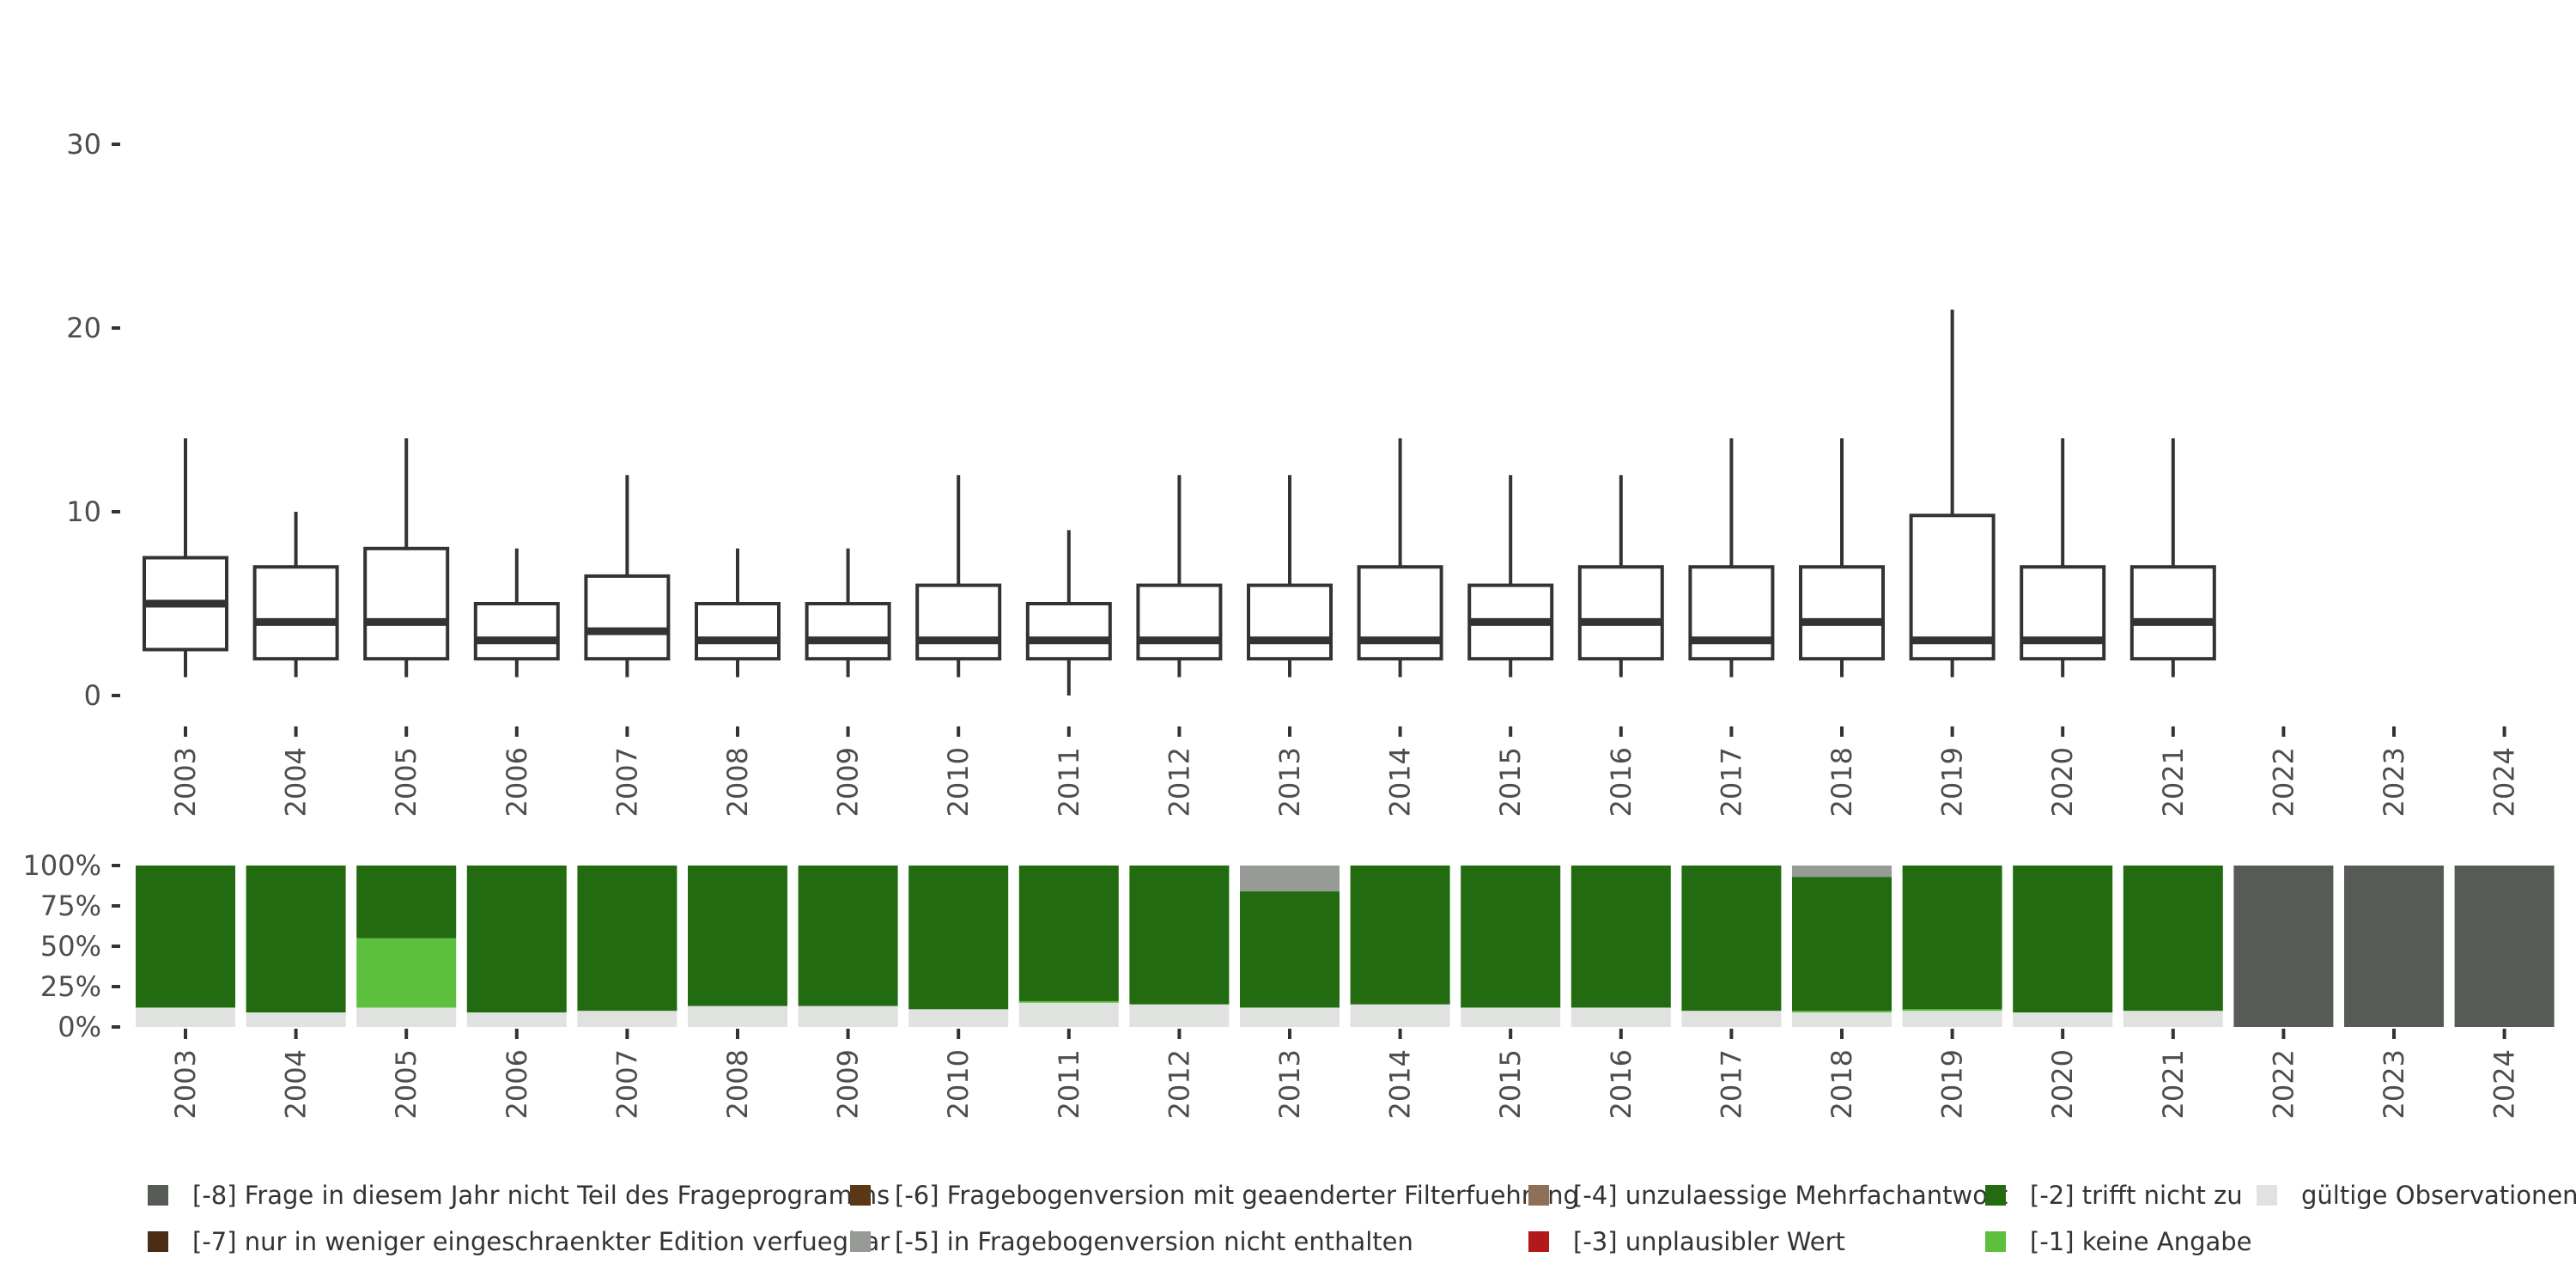  I want to click on x-tick-label: 2016, so click(1621, 782).